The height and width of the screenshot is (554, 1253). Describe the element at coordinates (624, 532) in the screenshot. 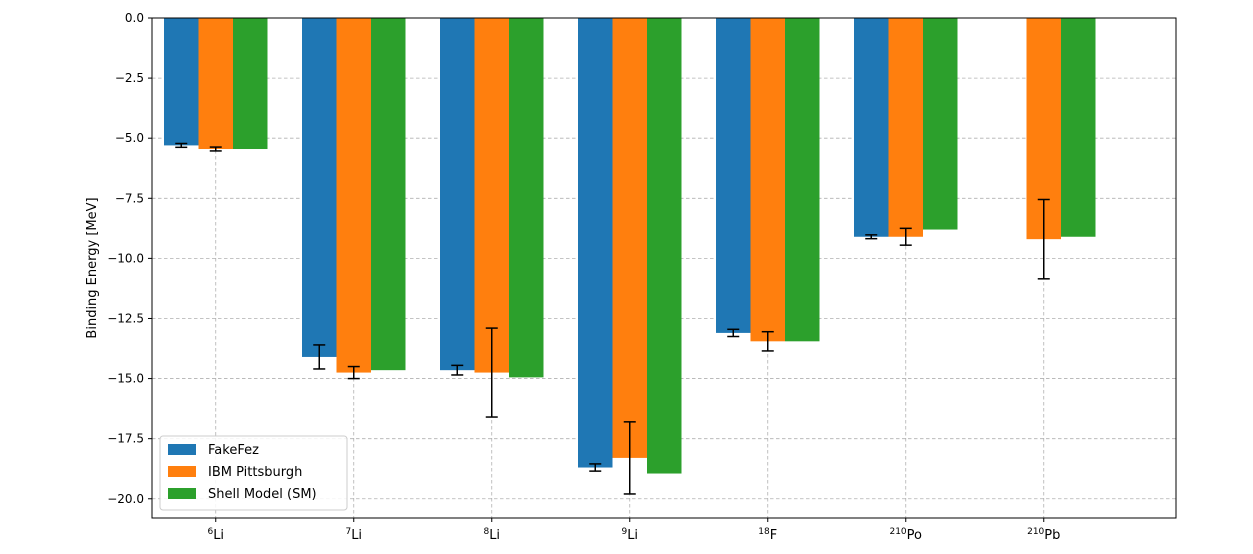

I see `isotope-mass-number: 9` at that location.